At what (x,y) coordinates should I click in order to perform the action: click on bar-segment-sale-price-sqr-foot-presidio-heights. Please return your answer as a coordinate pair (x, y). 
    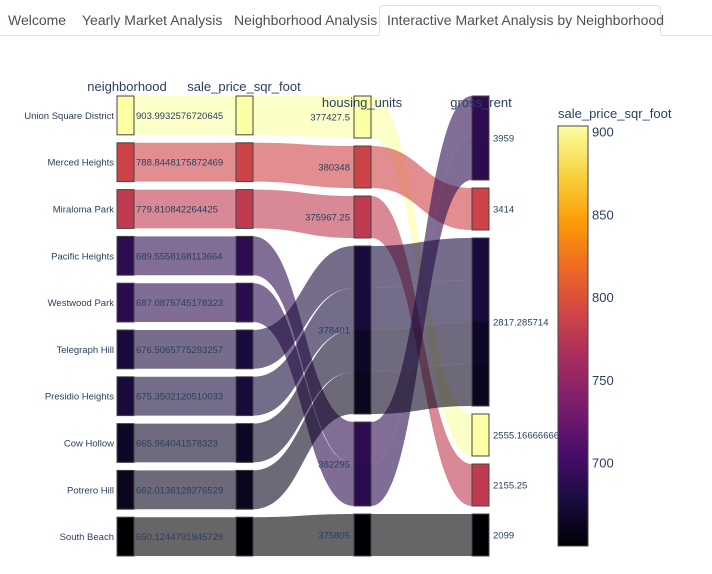
    Looking at the image, I should click on (244, 396).